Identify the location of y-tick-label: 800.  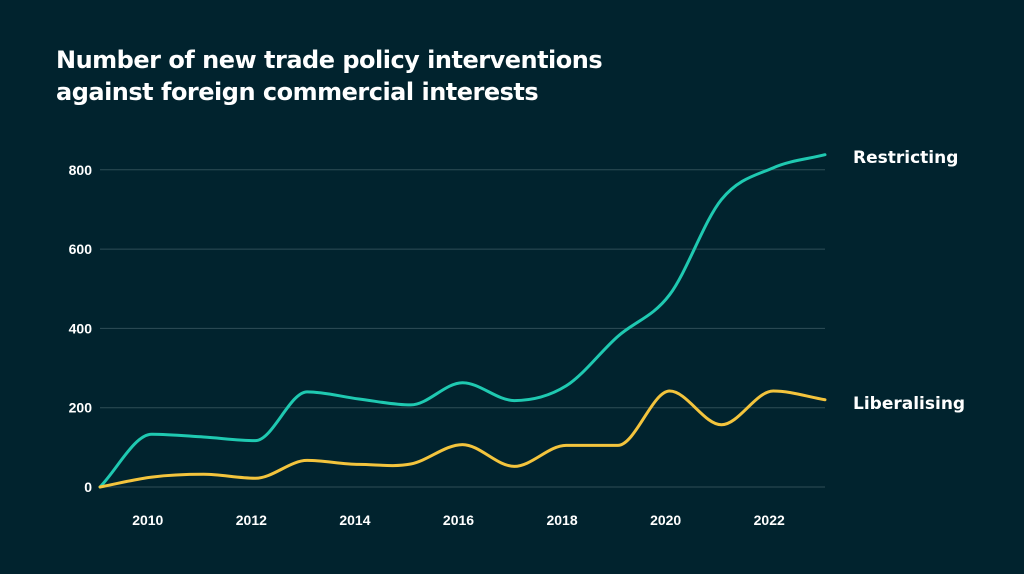
(81, 170).